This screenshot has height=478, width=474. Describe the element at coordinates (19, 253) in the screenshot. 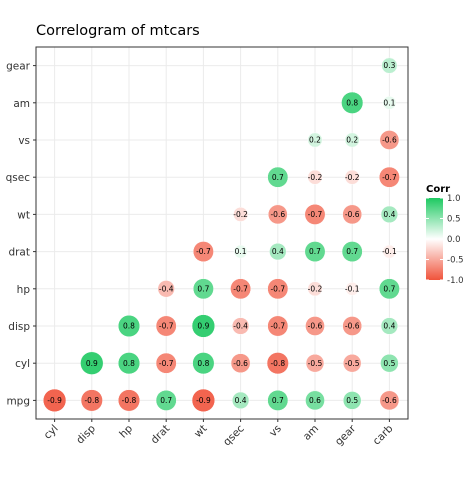

I see `y-tick-label: drat` at that location.